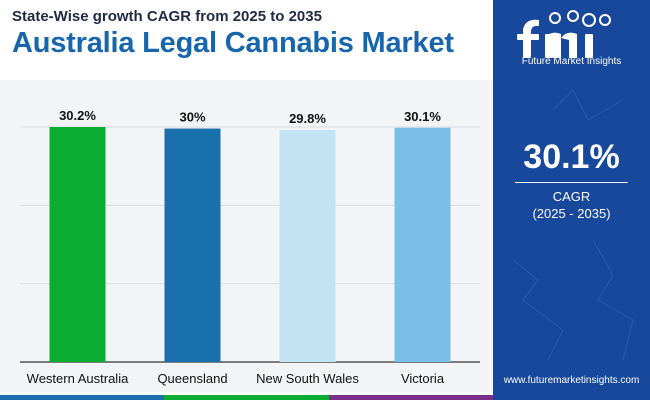 This screenshot has width=650, height=400. Describe the element at coordinates (571, 380) in the screenshot. I see `website-link: www.futuremarketinsights.com` at that location.